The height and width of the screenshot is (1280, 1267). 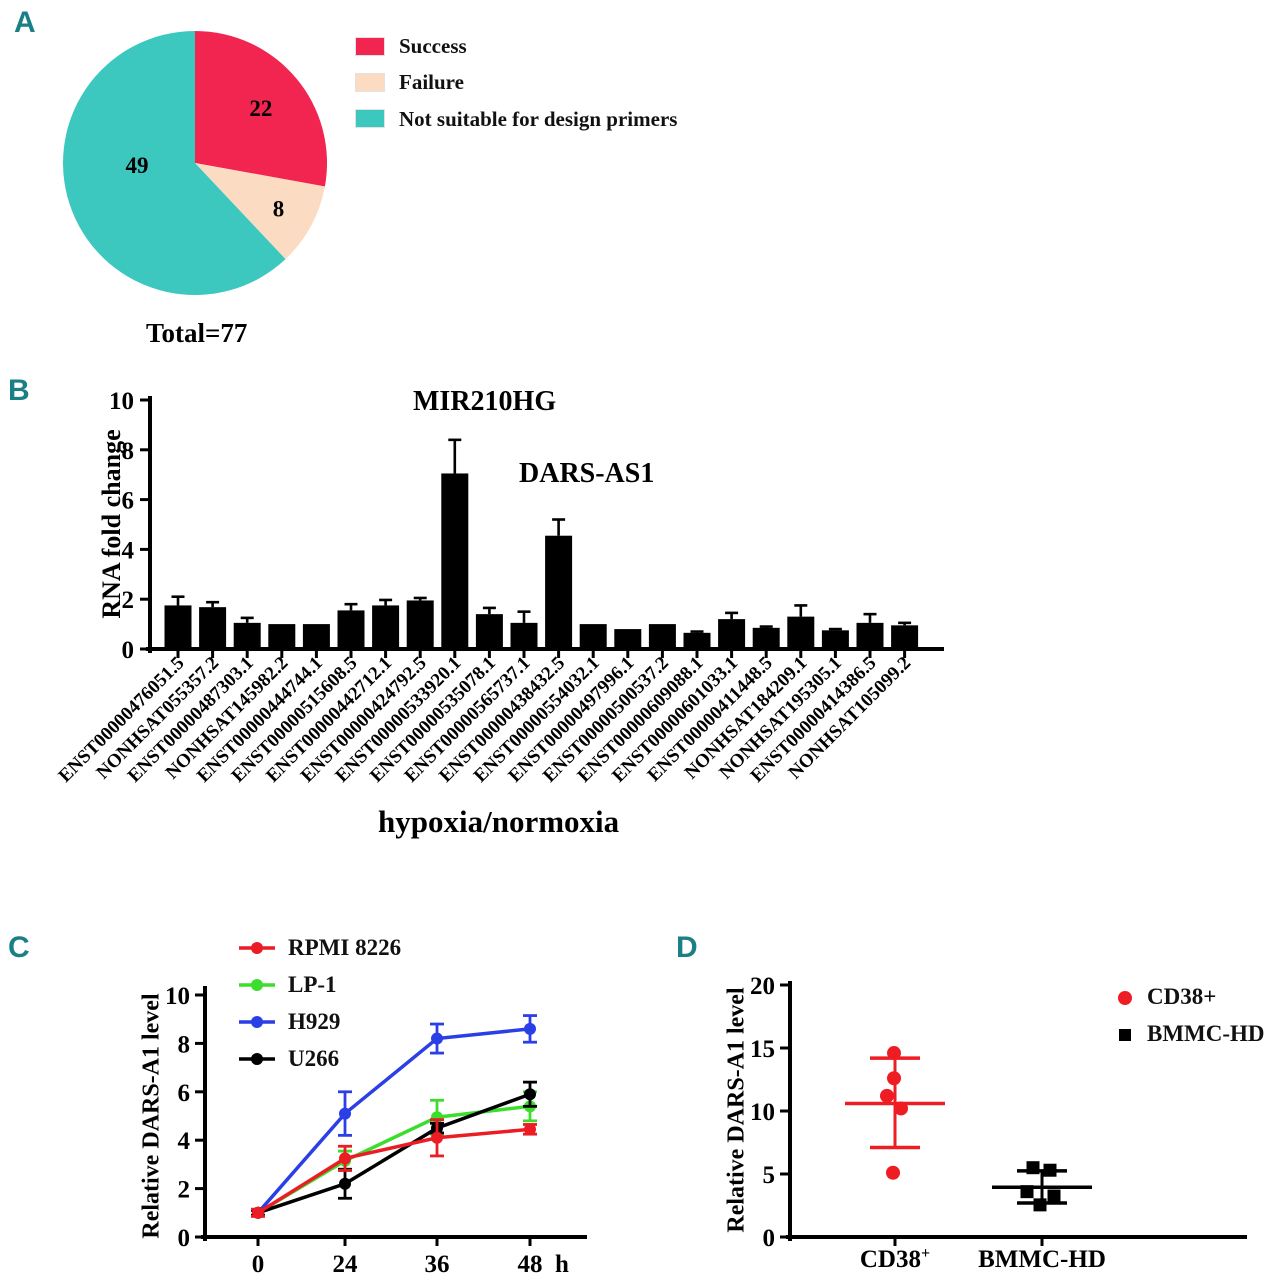 I want to click on line-series-H929, so click(x=393, y=1120).